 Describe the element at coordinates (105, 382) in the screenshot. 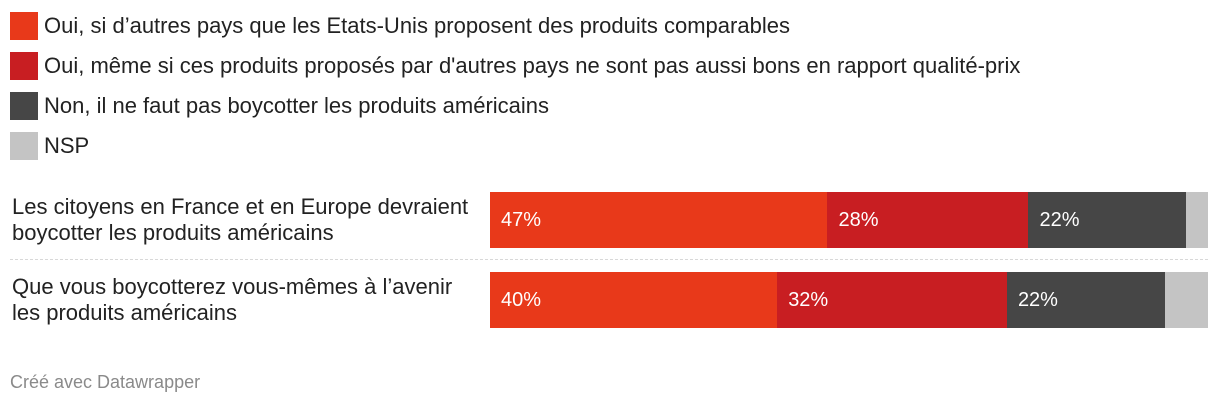

I see `credit-footer: Créé avec Datawrapper` at that location.